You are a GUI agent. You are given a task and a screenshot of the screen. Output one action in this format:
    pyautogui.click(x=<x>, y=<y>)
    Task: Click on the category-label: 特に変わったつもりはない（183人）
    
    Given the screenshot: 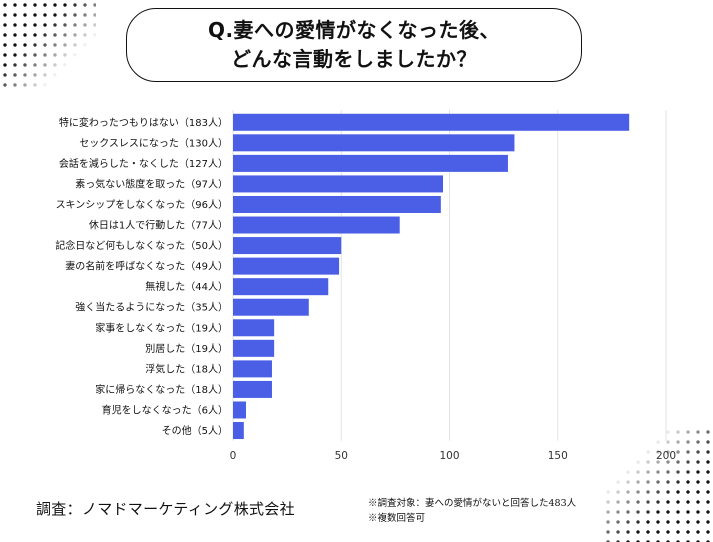 What is the action you would take?
    pyautogui.click(x=143, y=122)
    